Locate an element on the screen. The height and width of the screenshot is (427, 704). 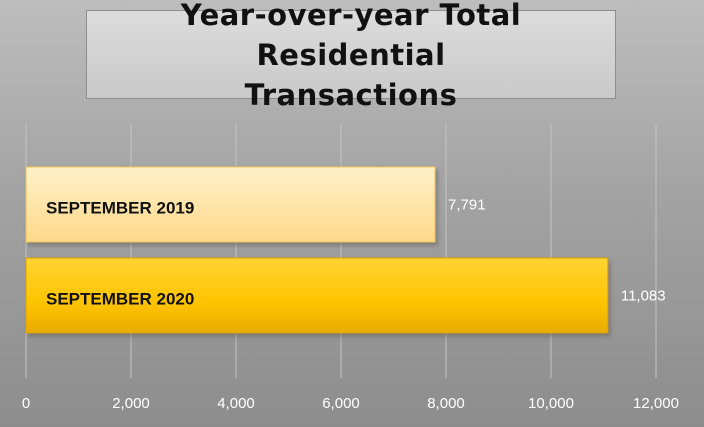
x-tick-label: 6,000 is located at coordinates (341, 403).